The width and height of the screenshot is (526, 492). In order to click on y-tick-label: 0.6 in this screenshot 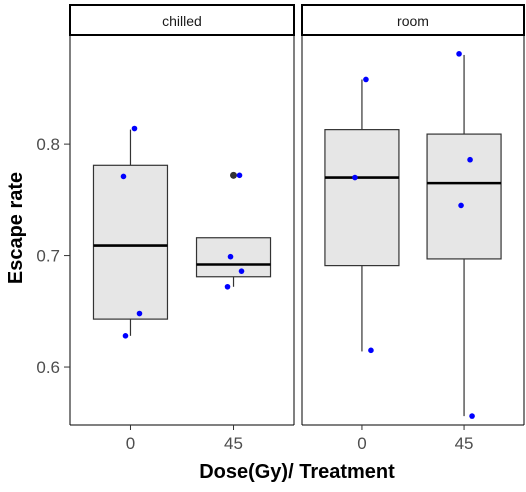, I will do `click(48, 367)`.